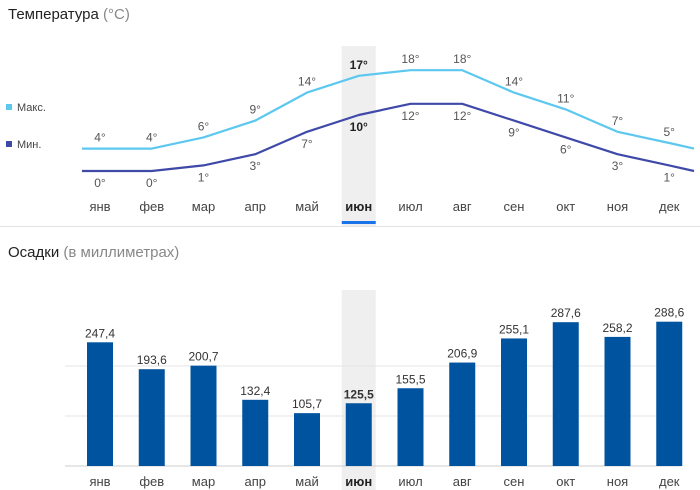 The height and width of the screenshot is (490, 700). I want to click on precip-value-label: 125,5, so click(359, 394).